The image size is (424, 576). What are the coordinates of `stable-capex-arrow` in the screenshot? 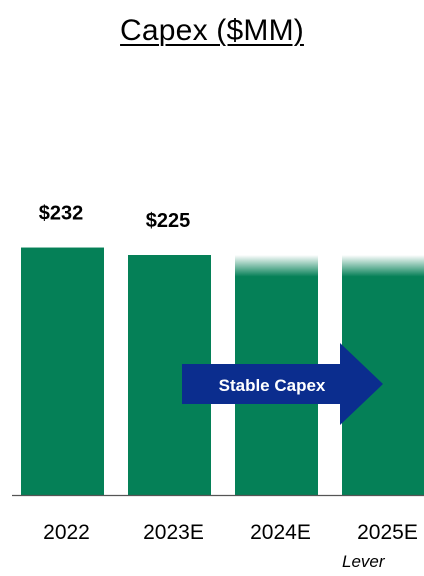 It's located at (282, 384).